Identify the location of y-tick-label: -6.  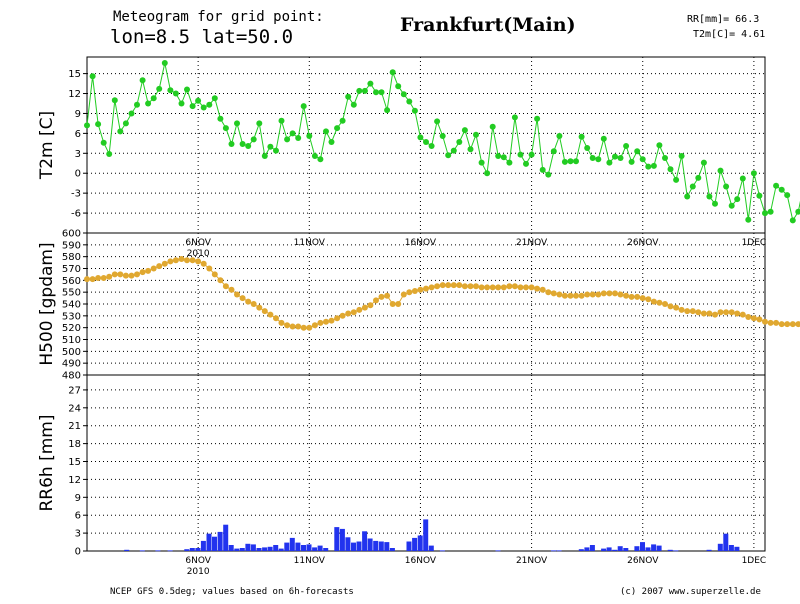
(76, 214).